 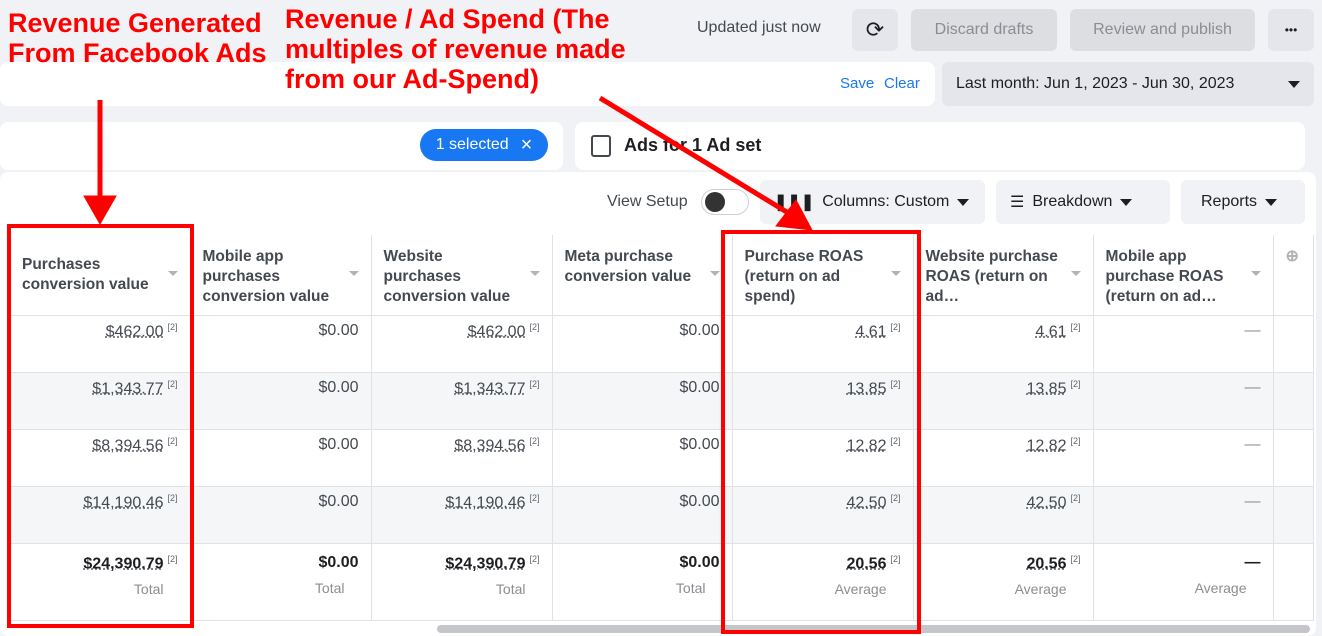 I want to click on total-label: Average, so click(x=1040, y=588).